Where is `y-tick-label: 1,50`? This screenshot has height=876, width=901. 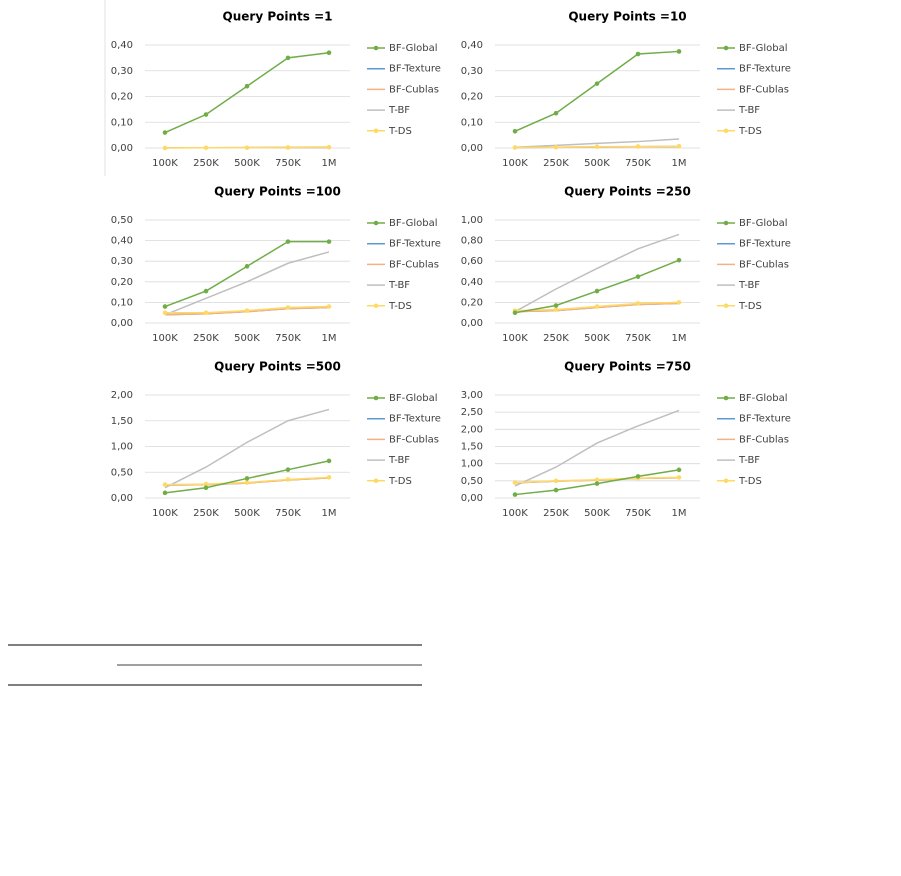 y-tick-label: 1,50 is located at coordinates (122, 421).